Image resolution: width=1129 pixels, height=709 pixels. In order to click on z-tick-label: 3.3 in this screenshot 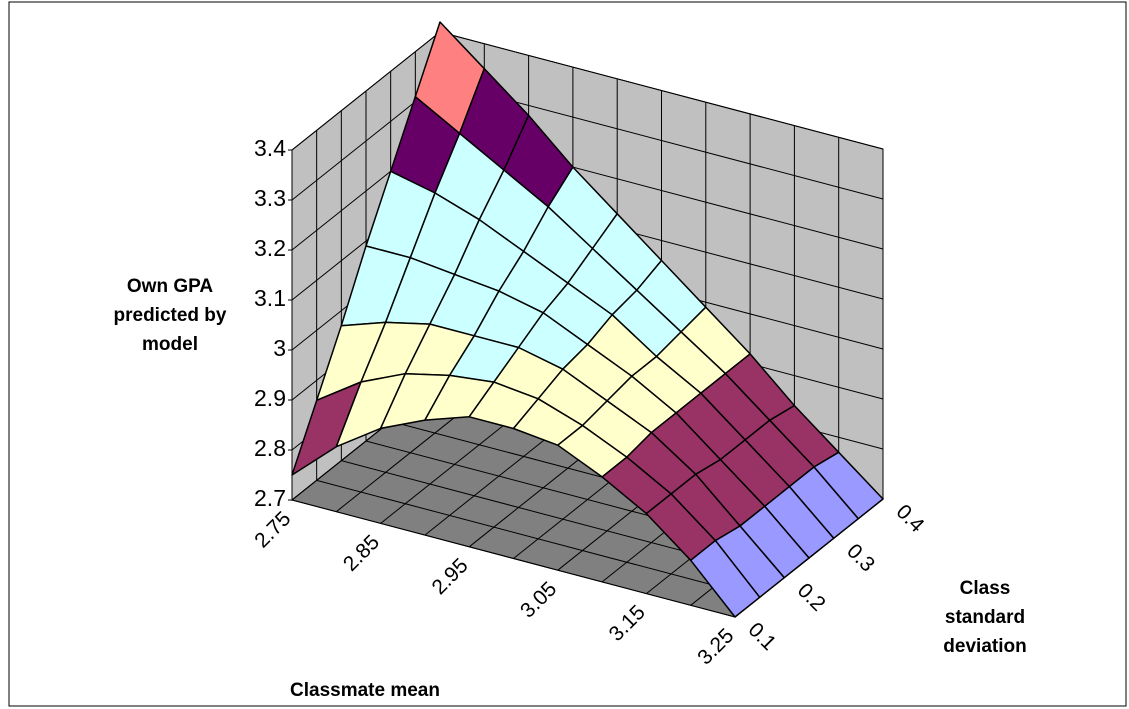, I will do `click(270, 198)`.